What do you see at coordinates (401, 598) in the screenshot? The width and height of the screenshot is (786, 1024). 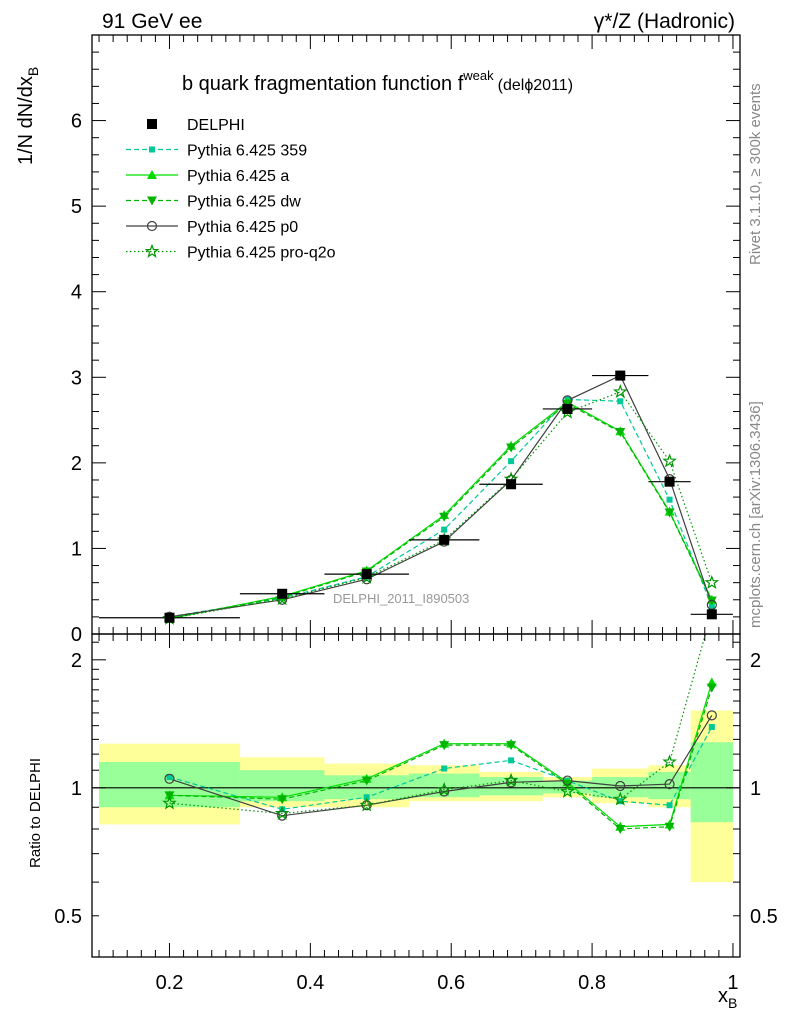 I see `watermark: DELPHI_2011_I890503` at bounding box center [401, 598].